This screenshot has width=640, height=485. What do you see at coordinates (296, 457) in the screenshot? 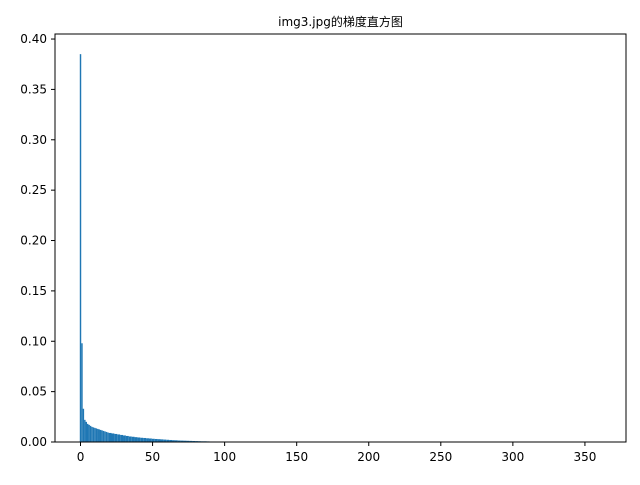
I see `x-tick-label: 150` at bounding box center [296, 457].